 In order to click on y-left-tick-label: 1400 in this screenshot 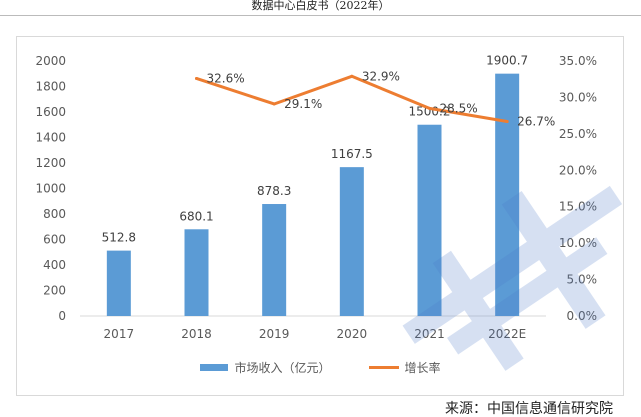, I will do `click(50, 138)`.